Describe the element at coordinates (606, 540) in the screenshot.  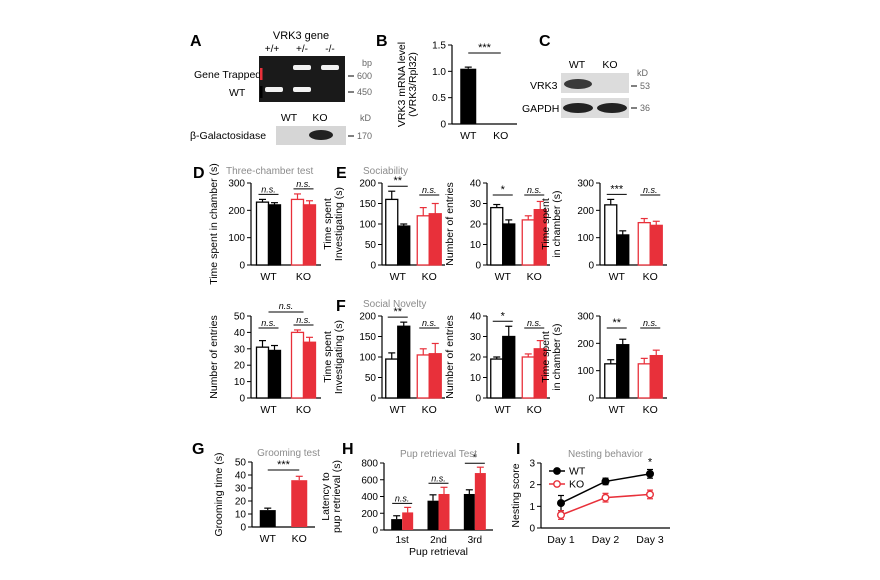
I see `x-tick-label: Day 2` at that location.